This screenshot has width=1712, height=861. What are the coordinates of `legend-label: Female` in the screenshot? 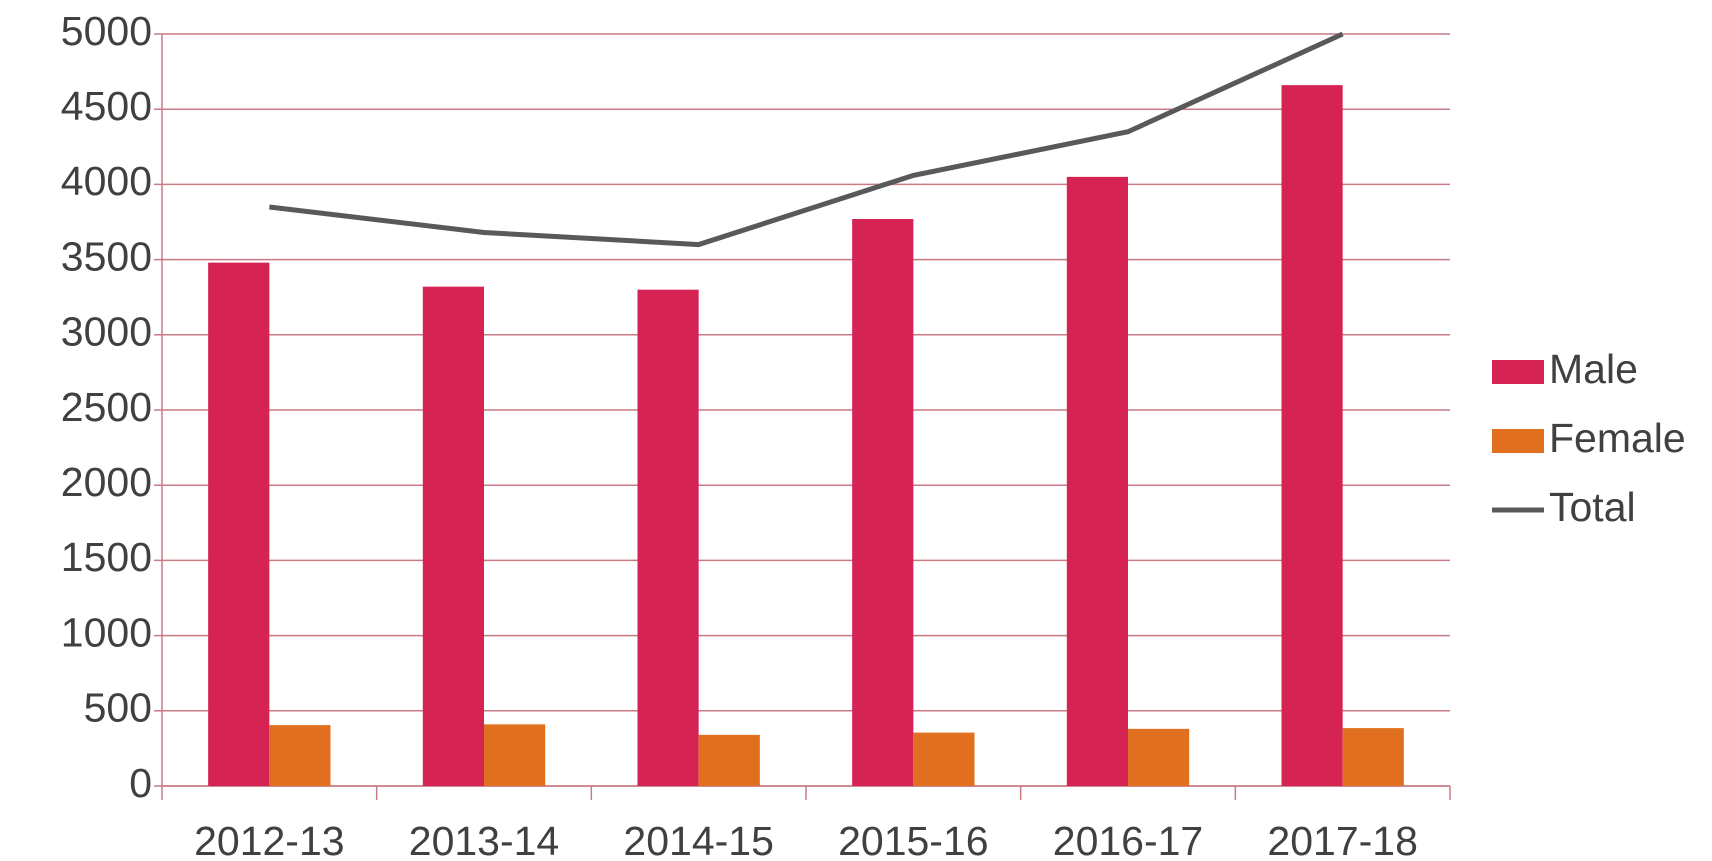 It's located at (1617, 438).